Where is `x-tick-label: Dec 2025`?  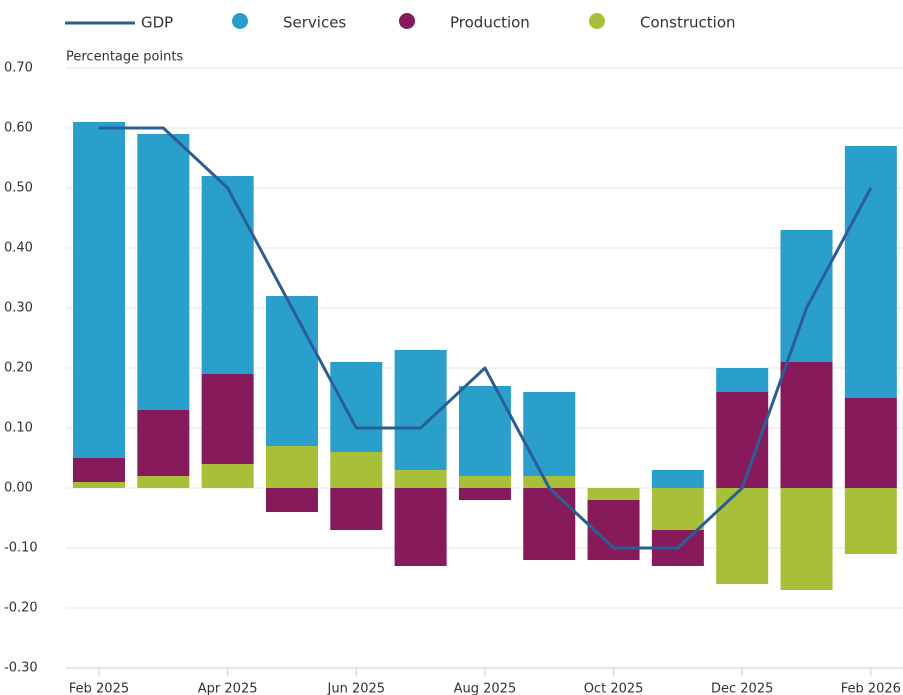
x-tick-label: Dec 2025 is located at coordinates (742, 688).